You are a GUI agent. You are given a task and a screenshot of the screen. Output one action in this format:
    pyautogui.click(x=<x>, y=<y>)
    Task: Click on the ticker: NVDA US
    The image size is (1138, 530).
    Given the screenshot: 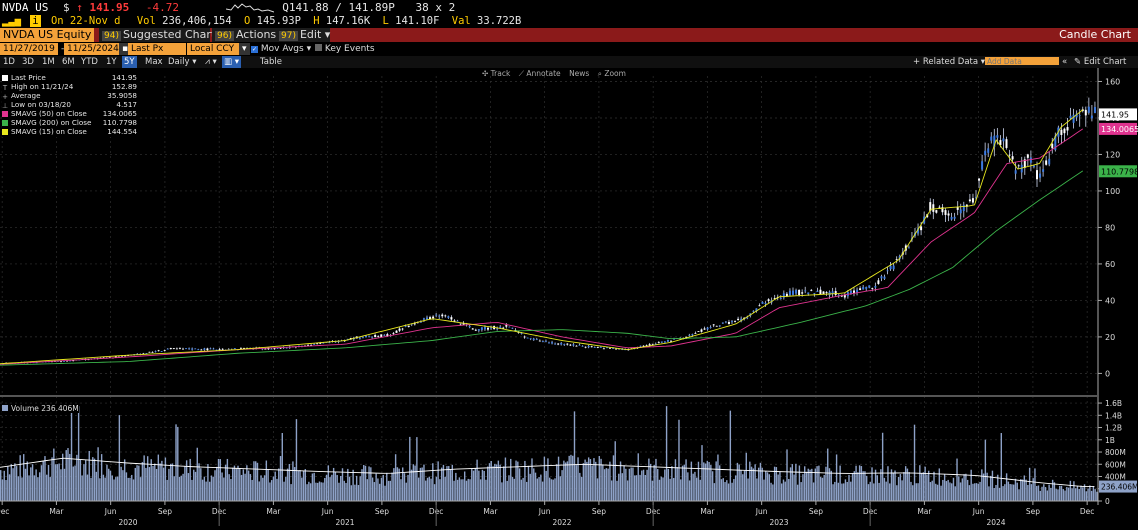 What is the action you would take?
    pyautogui.click(x=25, y=7)
    